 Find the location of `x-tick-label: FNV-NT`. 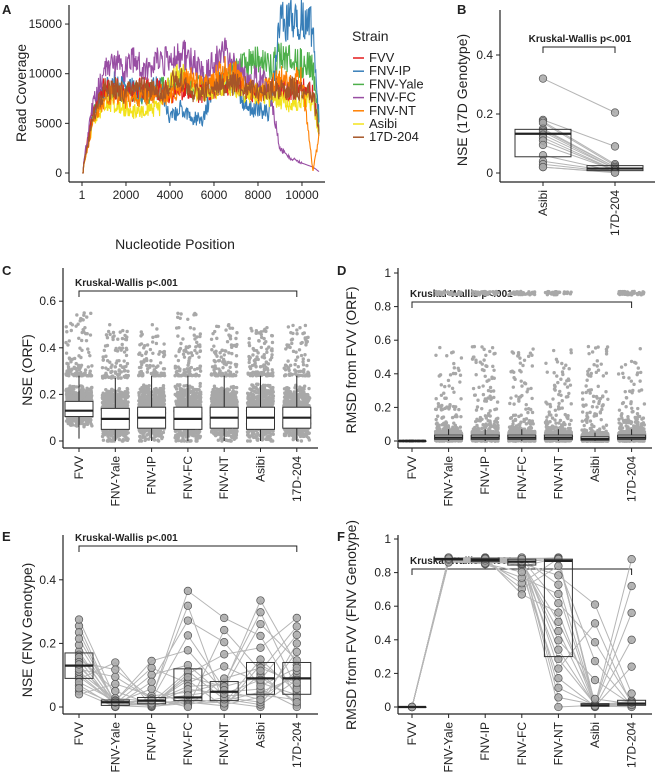

x-tick-label: FNV-NT is located at coordinates (224, 477).